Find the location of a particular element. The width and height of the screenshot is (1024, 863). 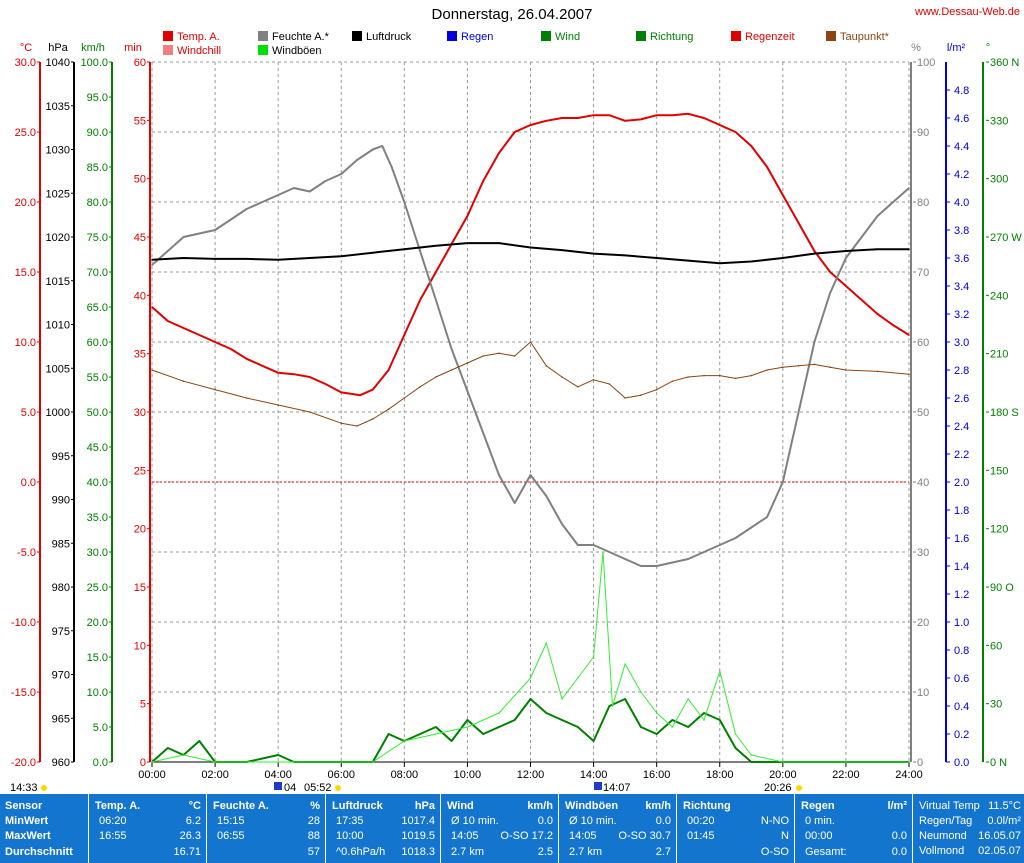

table-cell: Vollmond is located at coordinates (942, 851).